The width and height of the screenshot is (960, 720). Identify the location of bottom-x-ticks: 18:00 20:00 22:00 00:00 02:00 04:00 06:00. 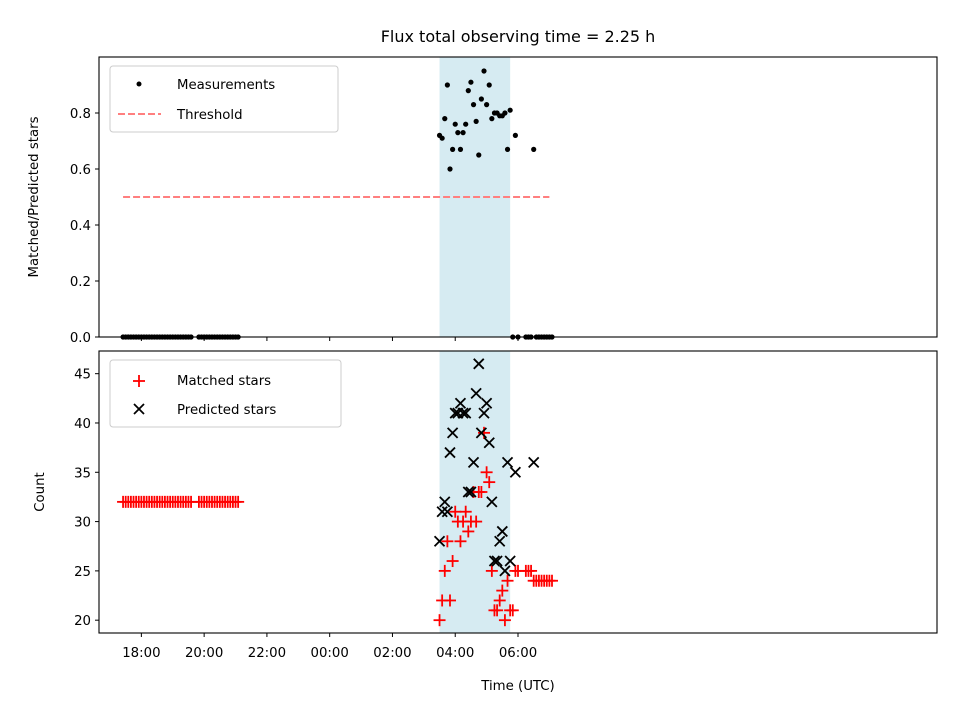
(329, 647).